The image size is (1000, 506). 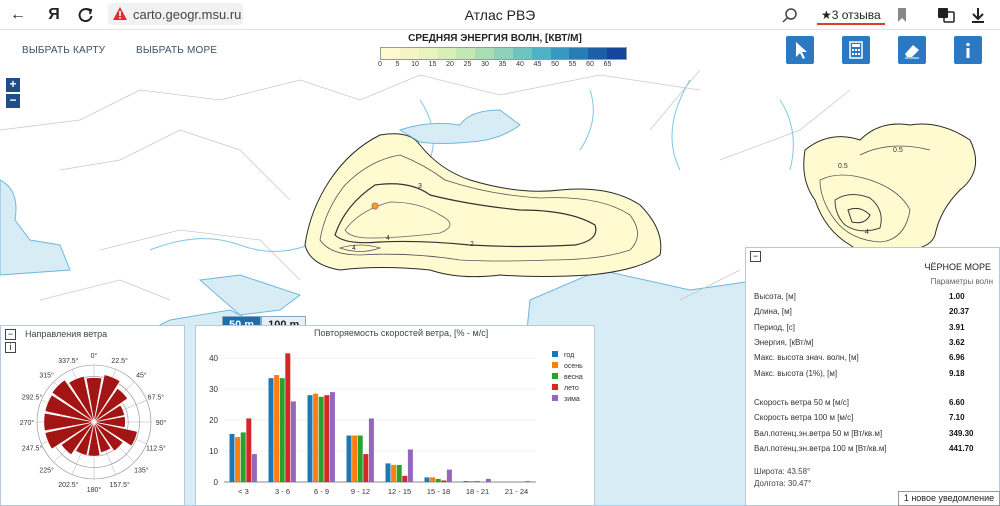 I want to click on legend-label: зима, so click(x=572, y=399).